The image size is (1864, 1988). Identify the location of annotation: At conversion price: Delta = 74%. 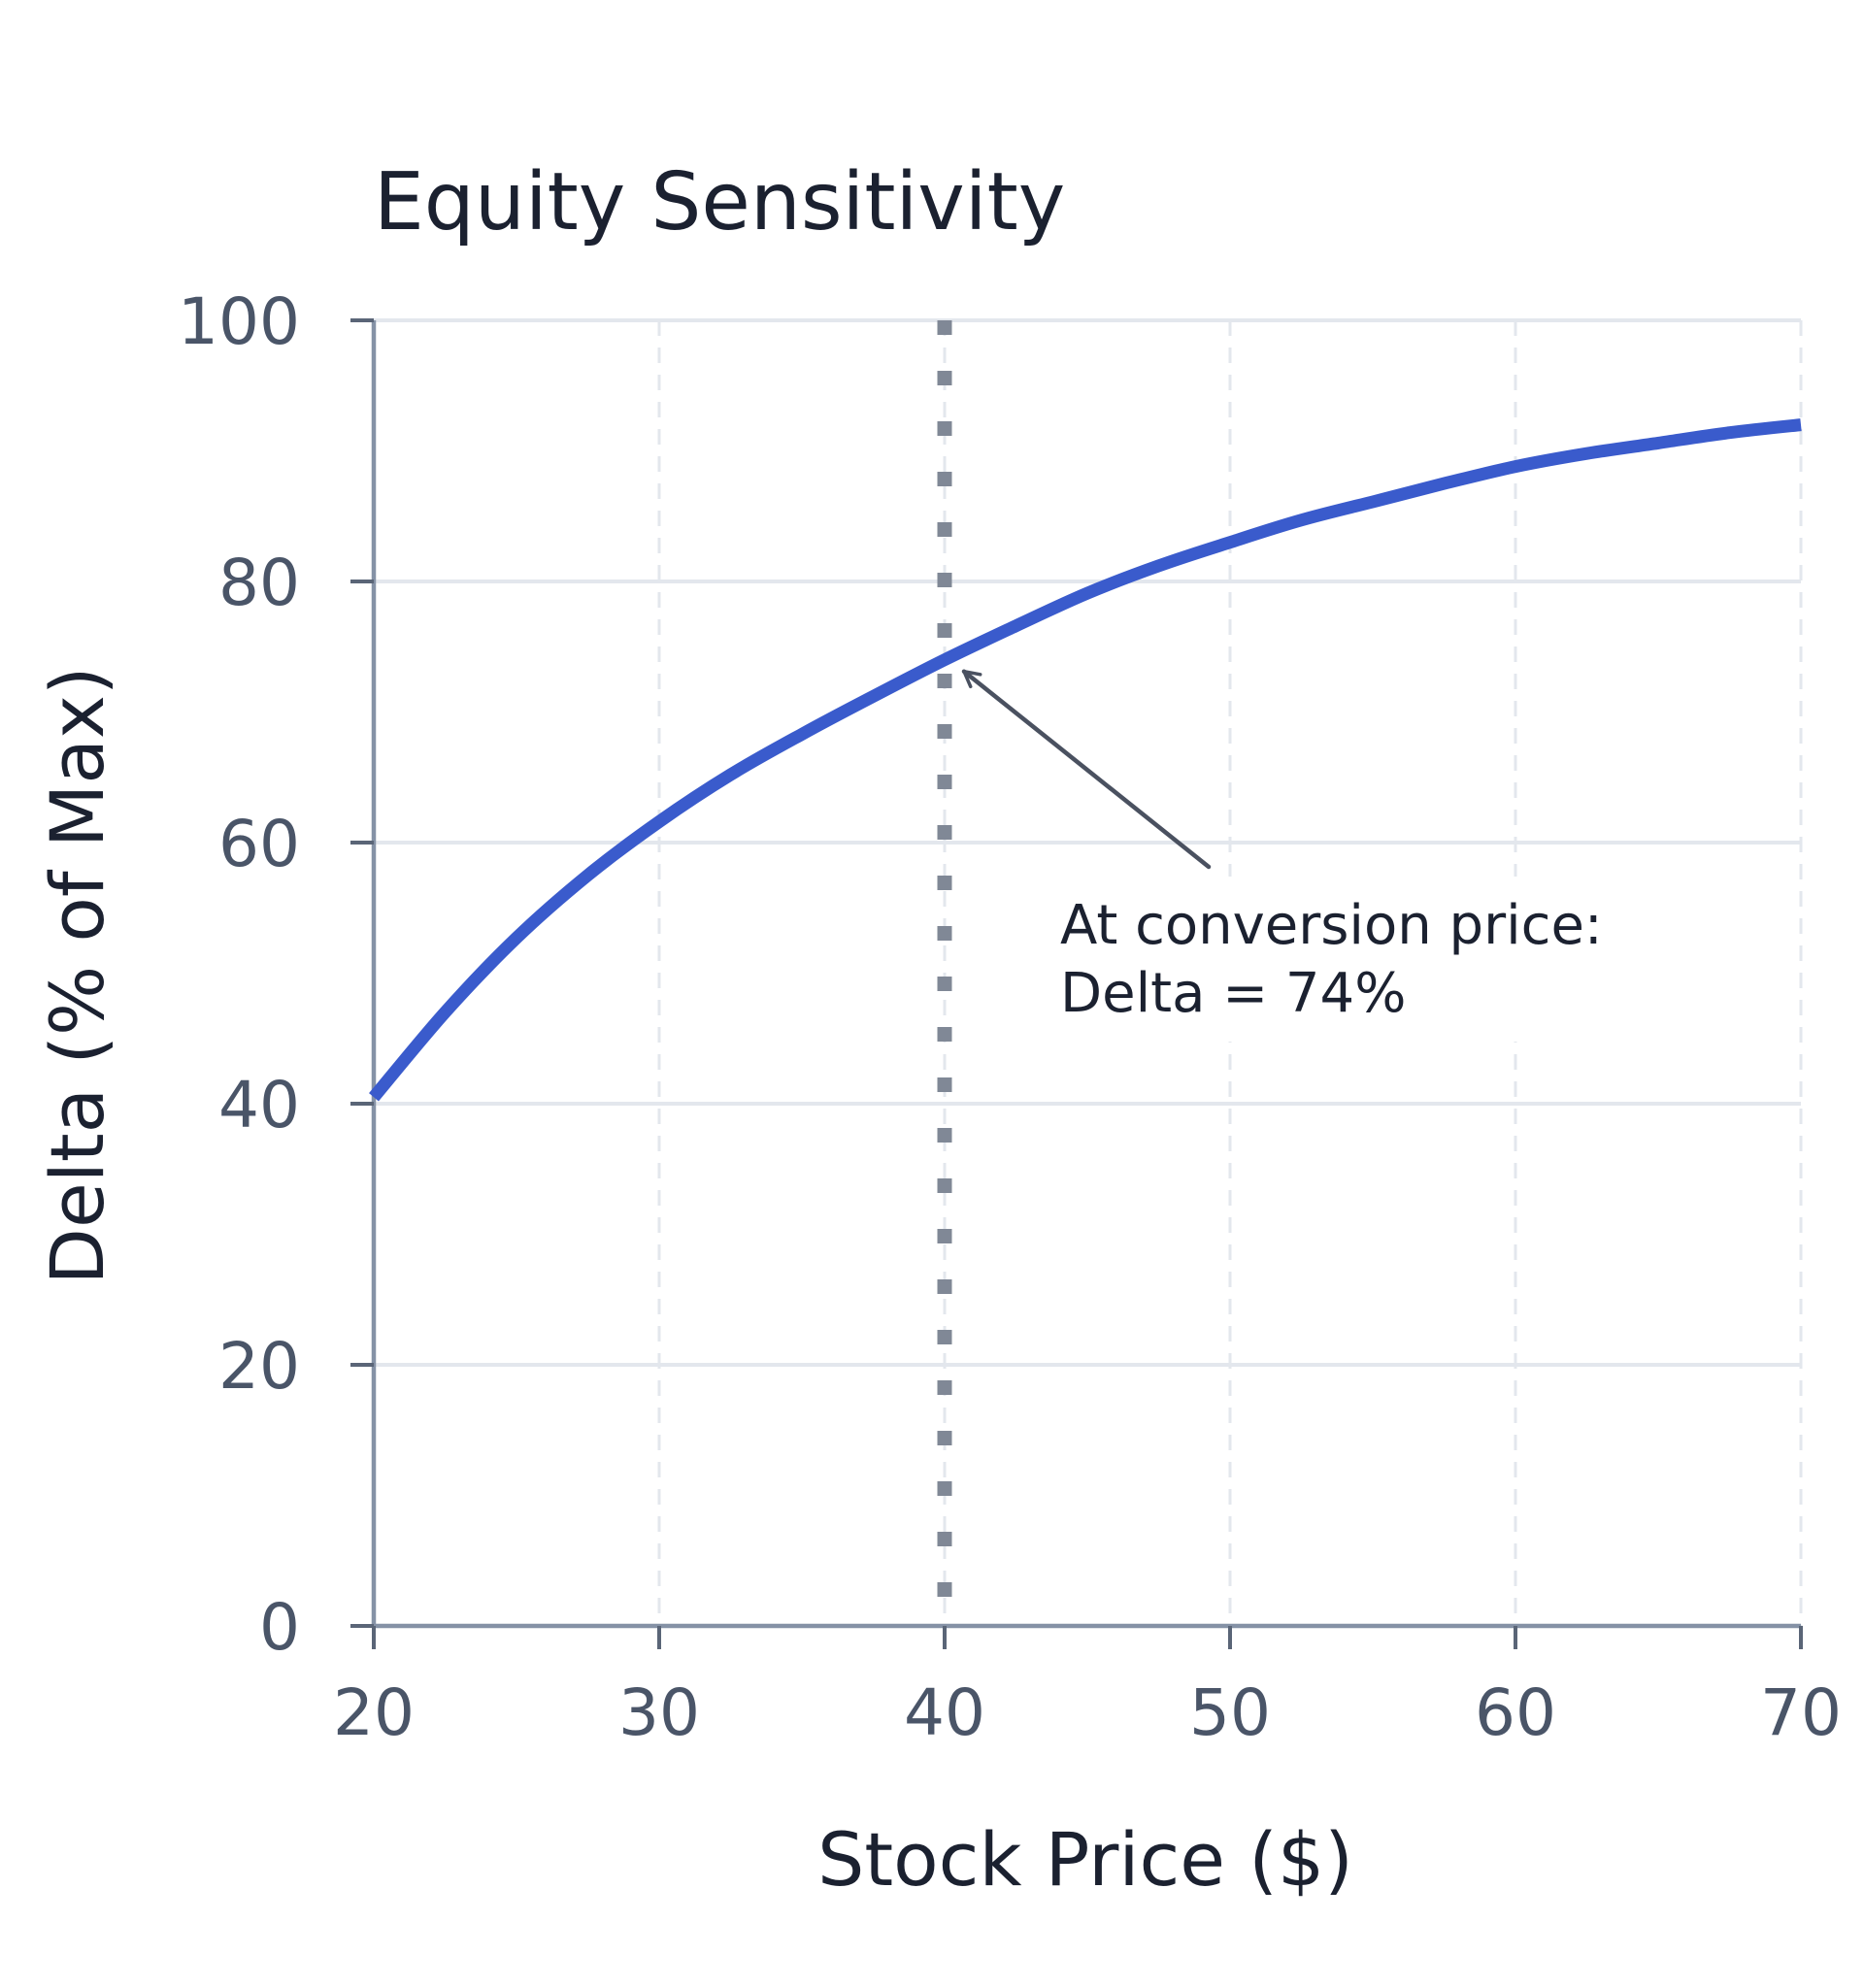
(1304, 856).